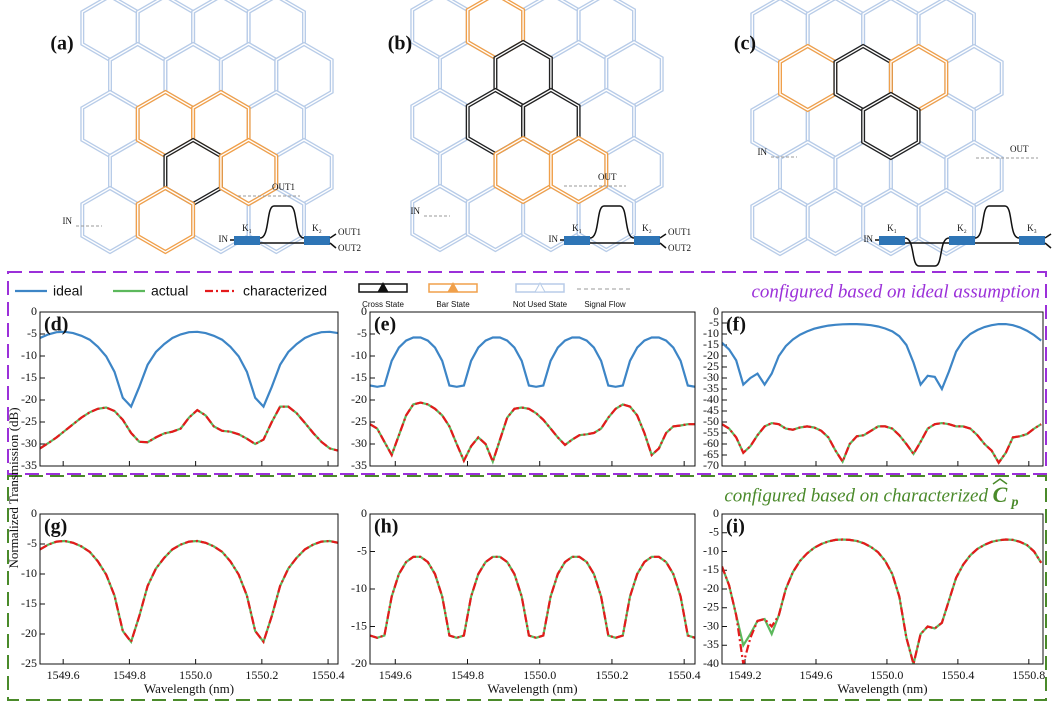 The height and width of the screenshot is (705, 1052). What do you see at coordinates (735, 527) in the screenshot?
I see `panel-label: (i)` at bounding box center [735, 527].